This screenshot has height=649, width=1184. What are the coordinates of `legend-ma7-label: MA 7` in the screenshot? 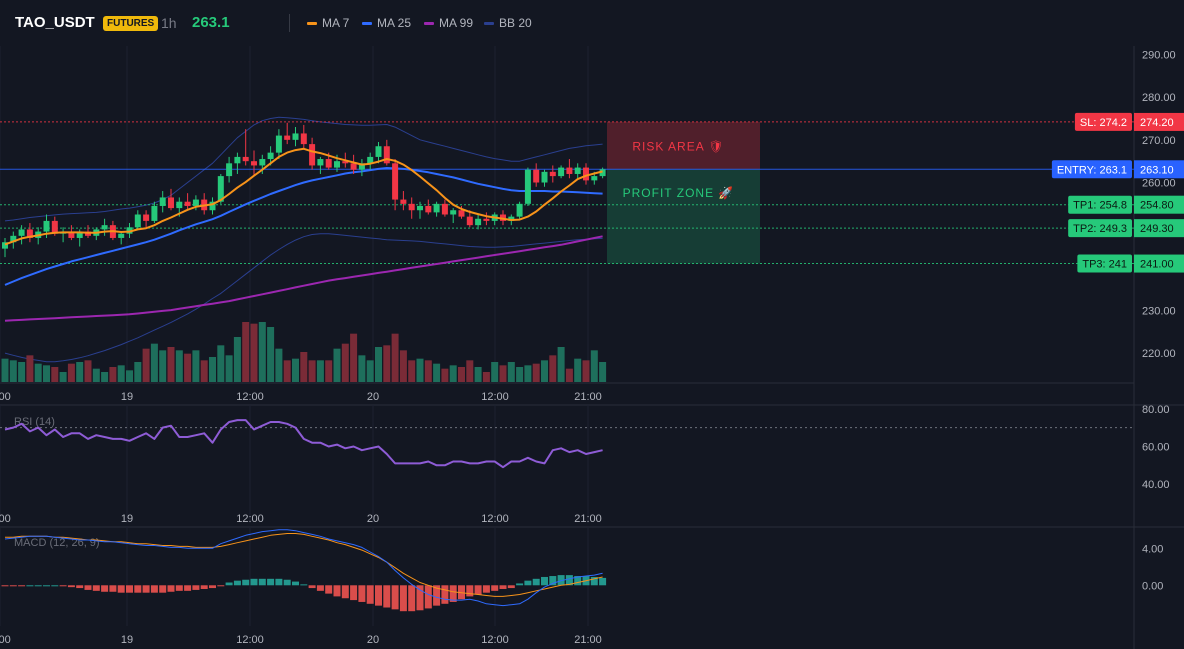 It's located at (336, 23).